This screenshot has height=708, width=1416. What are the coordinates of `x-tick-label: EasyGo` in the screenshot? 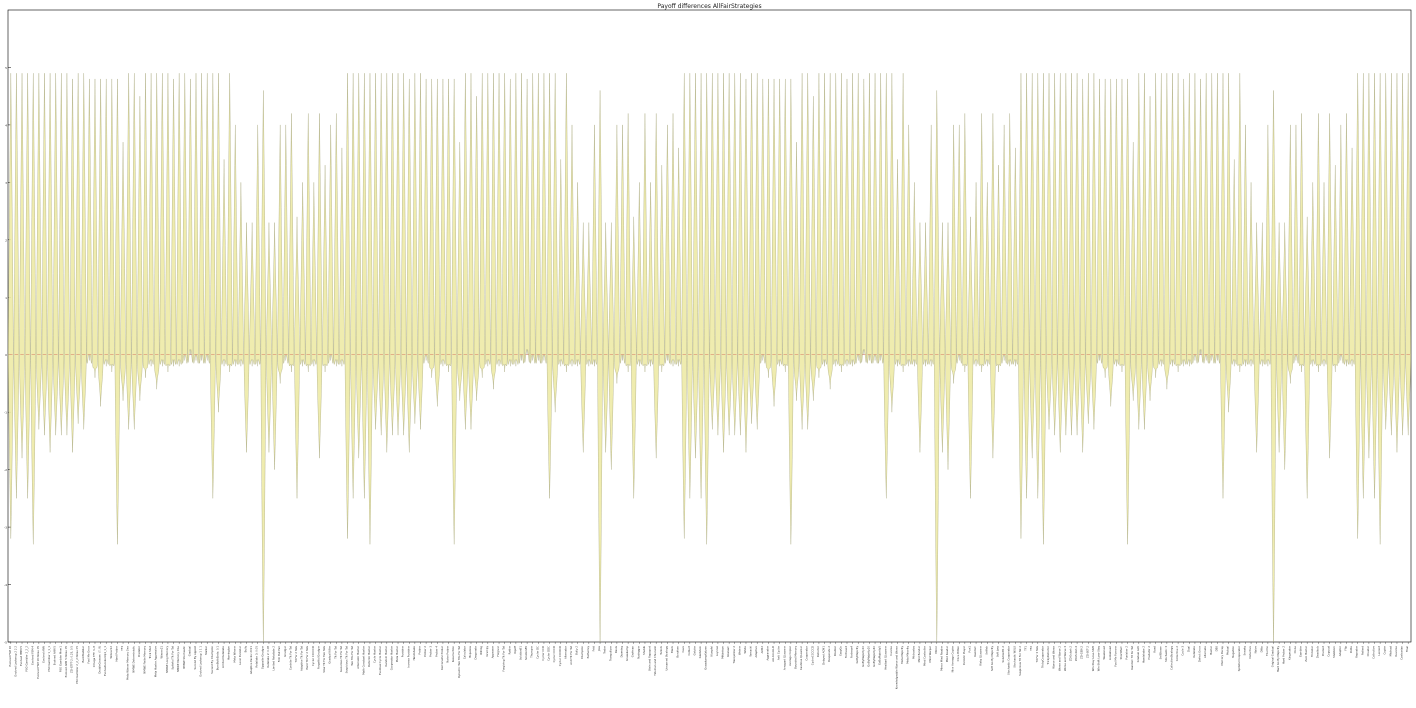 It's located at (840, 651).